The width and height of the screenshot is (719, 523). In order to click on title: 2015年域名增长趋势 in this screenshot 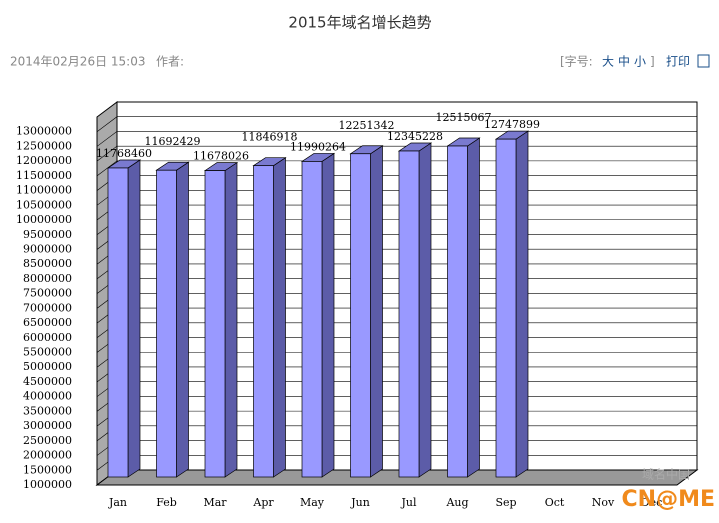, I will do `click(359, 23)`.